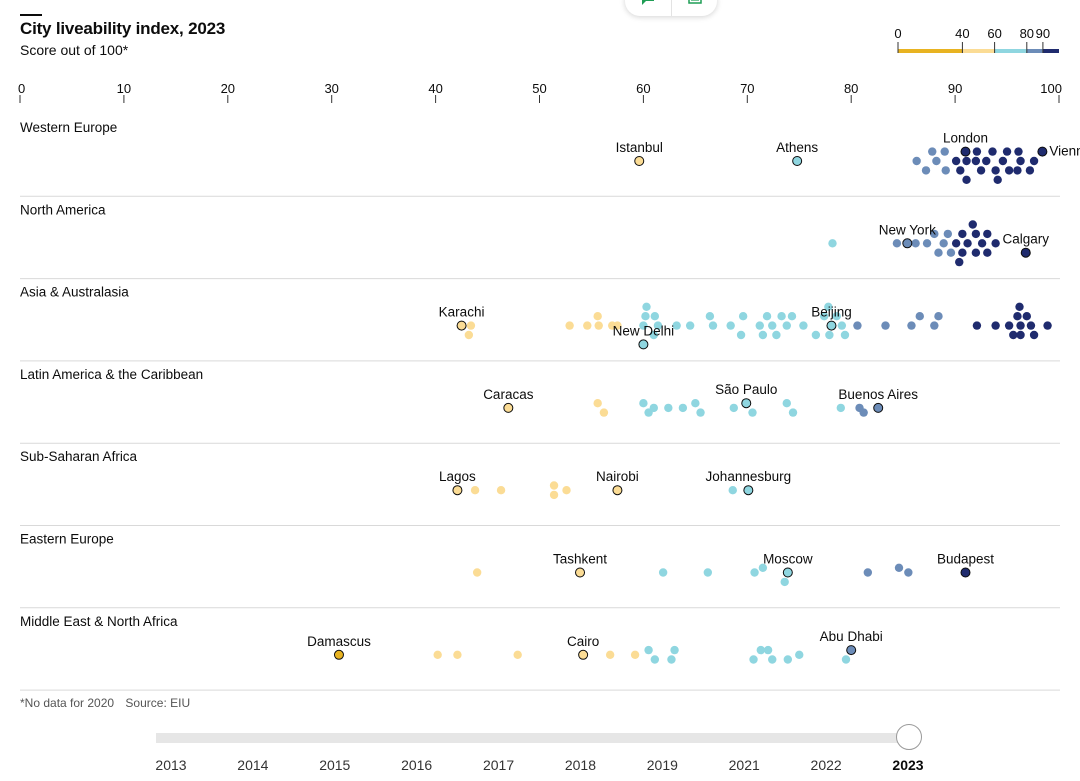 The height and width of the screenshot is (781, 1080). I want to click on city-label: Karachi, so click(462, 312).